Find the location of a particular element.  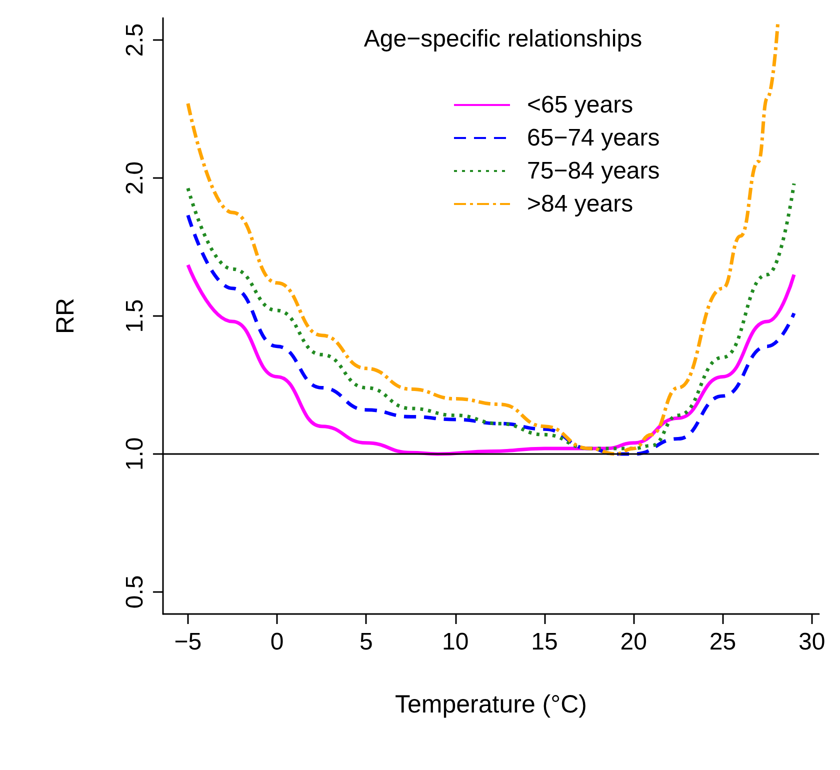

y-tick-label: 1.5 is located at coordinates (135, 316).